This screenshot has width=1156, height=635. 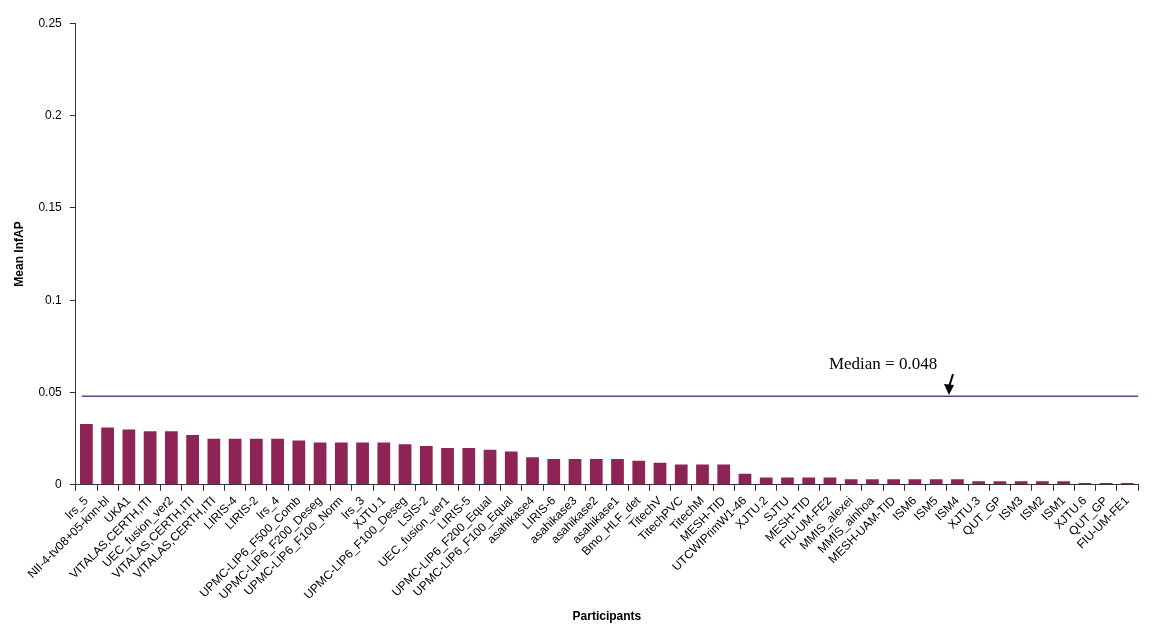 I want to click on ref-line-label: Median = 0.048, so click(x=883, y=363).